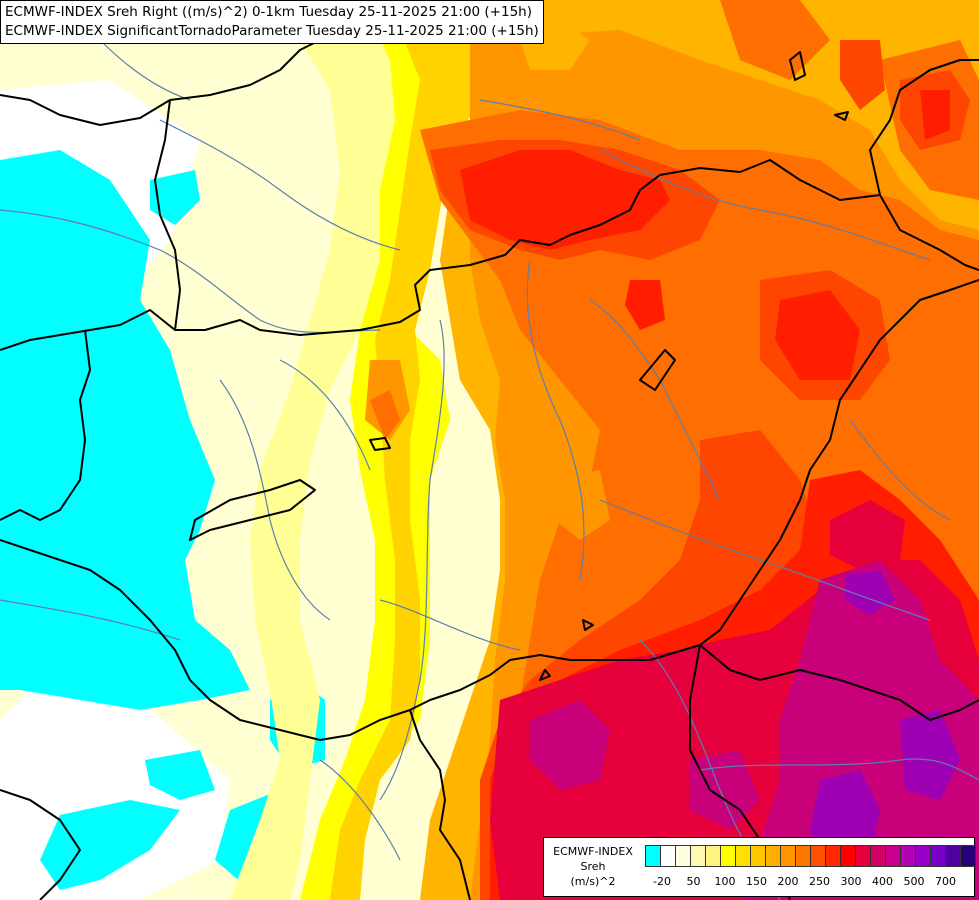 Image resolution: width=979 pixels, height=900 pixels. I want to click on legend-colorbar, so click(810, 856).